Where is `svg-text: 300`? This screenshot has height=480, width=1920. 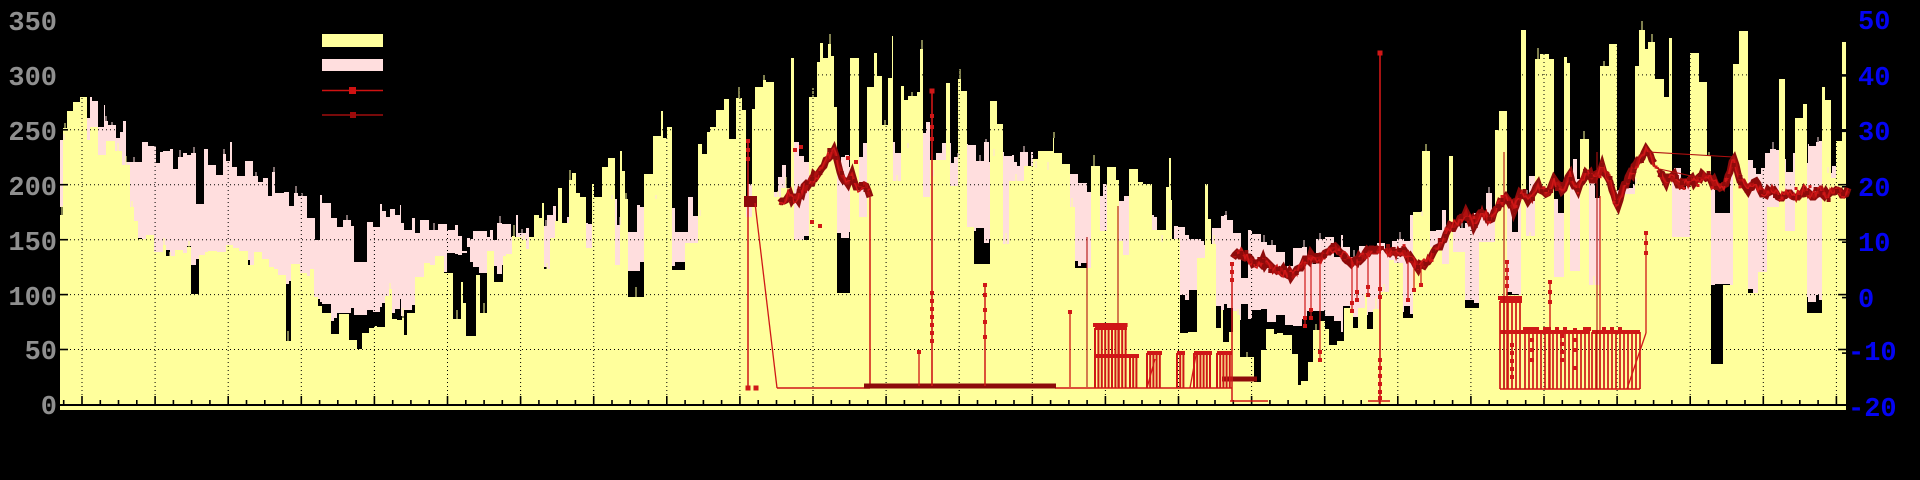 svg-text: 300 is located at coordinates (32, 79).